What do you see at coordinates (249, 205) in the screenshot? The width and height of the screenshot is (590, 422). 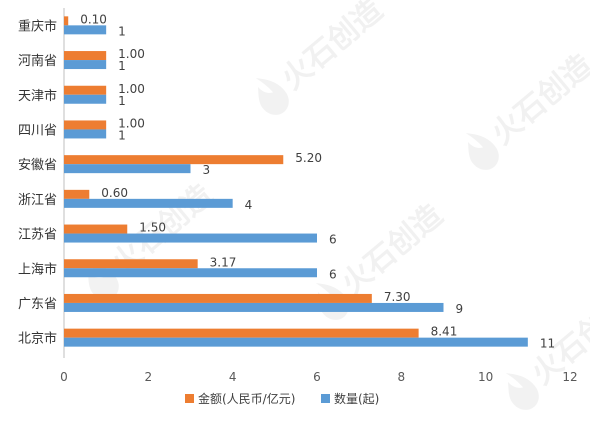 I see `data-label-count: 4` at bounding box center [249, 205].